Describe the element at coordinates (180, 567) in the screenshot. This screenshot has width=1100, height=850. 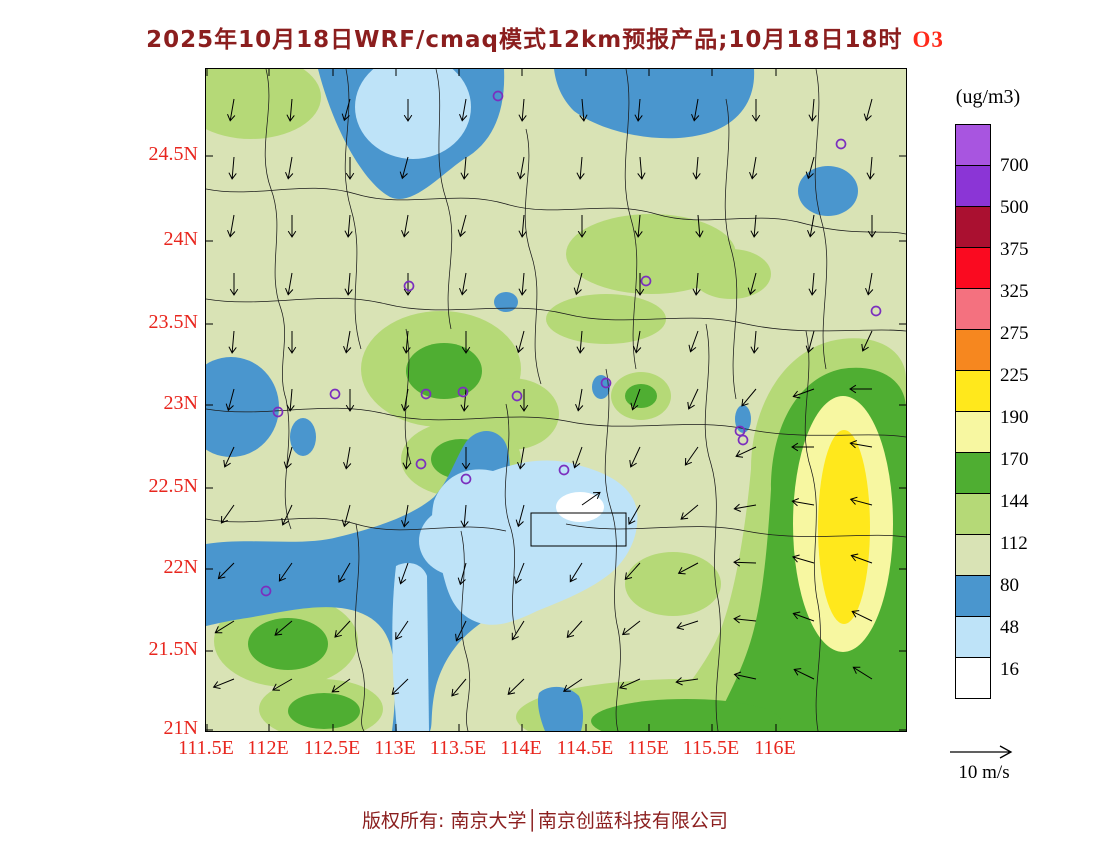
I see `lat-tick-label: 22N` at that location.